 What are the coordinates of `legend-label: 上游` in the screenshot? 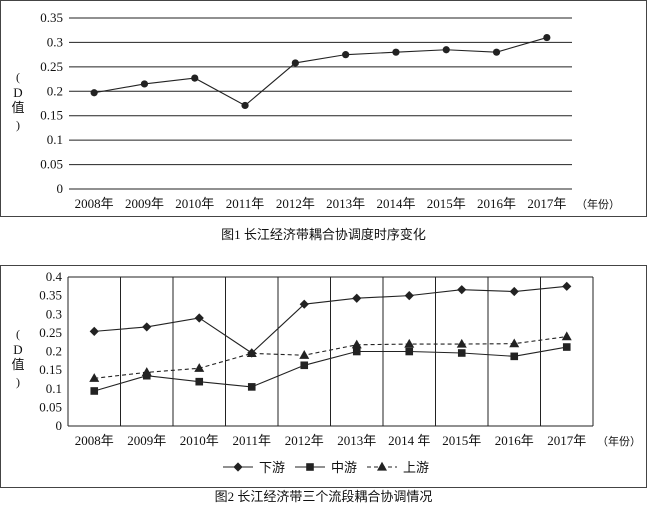 It's located at (416, 467).